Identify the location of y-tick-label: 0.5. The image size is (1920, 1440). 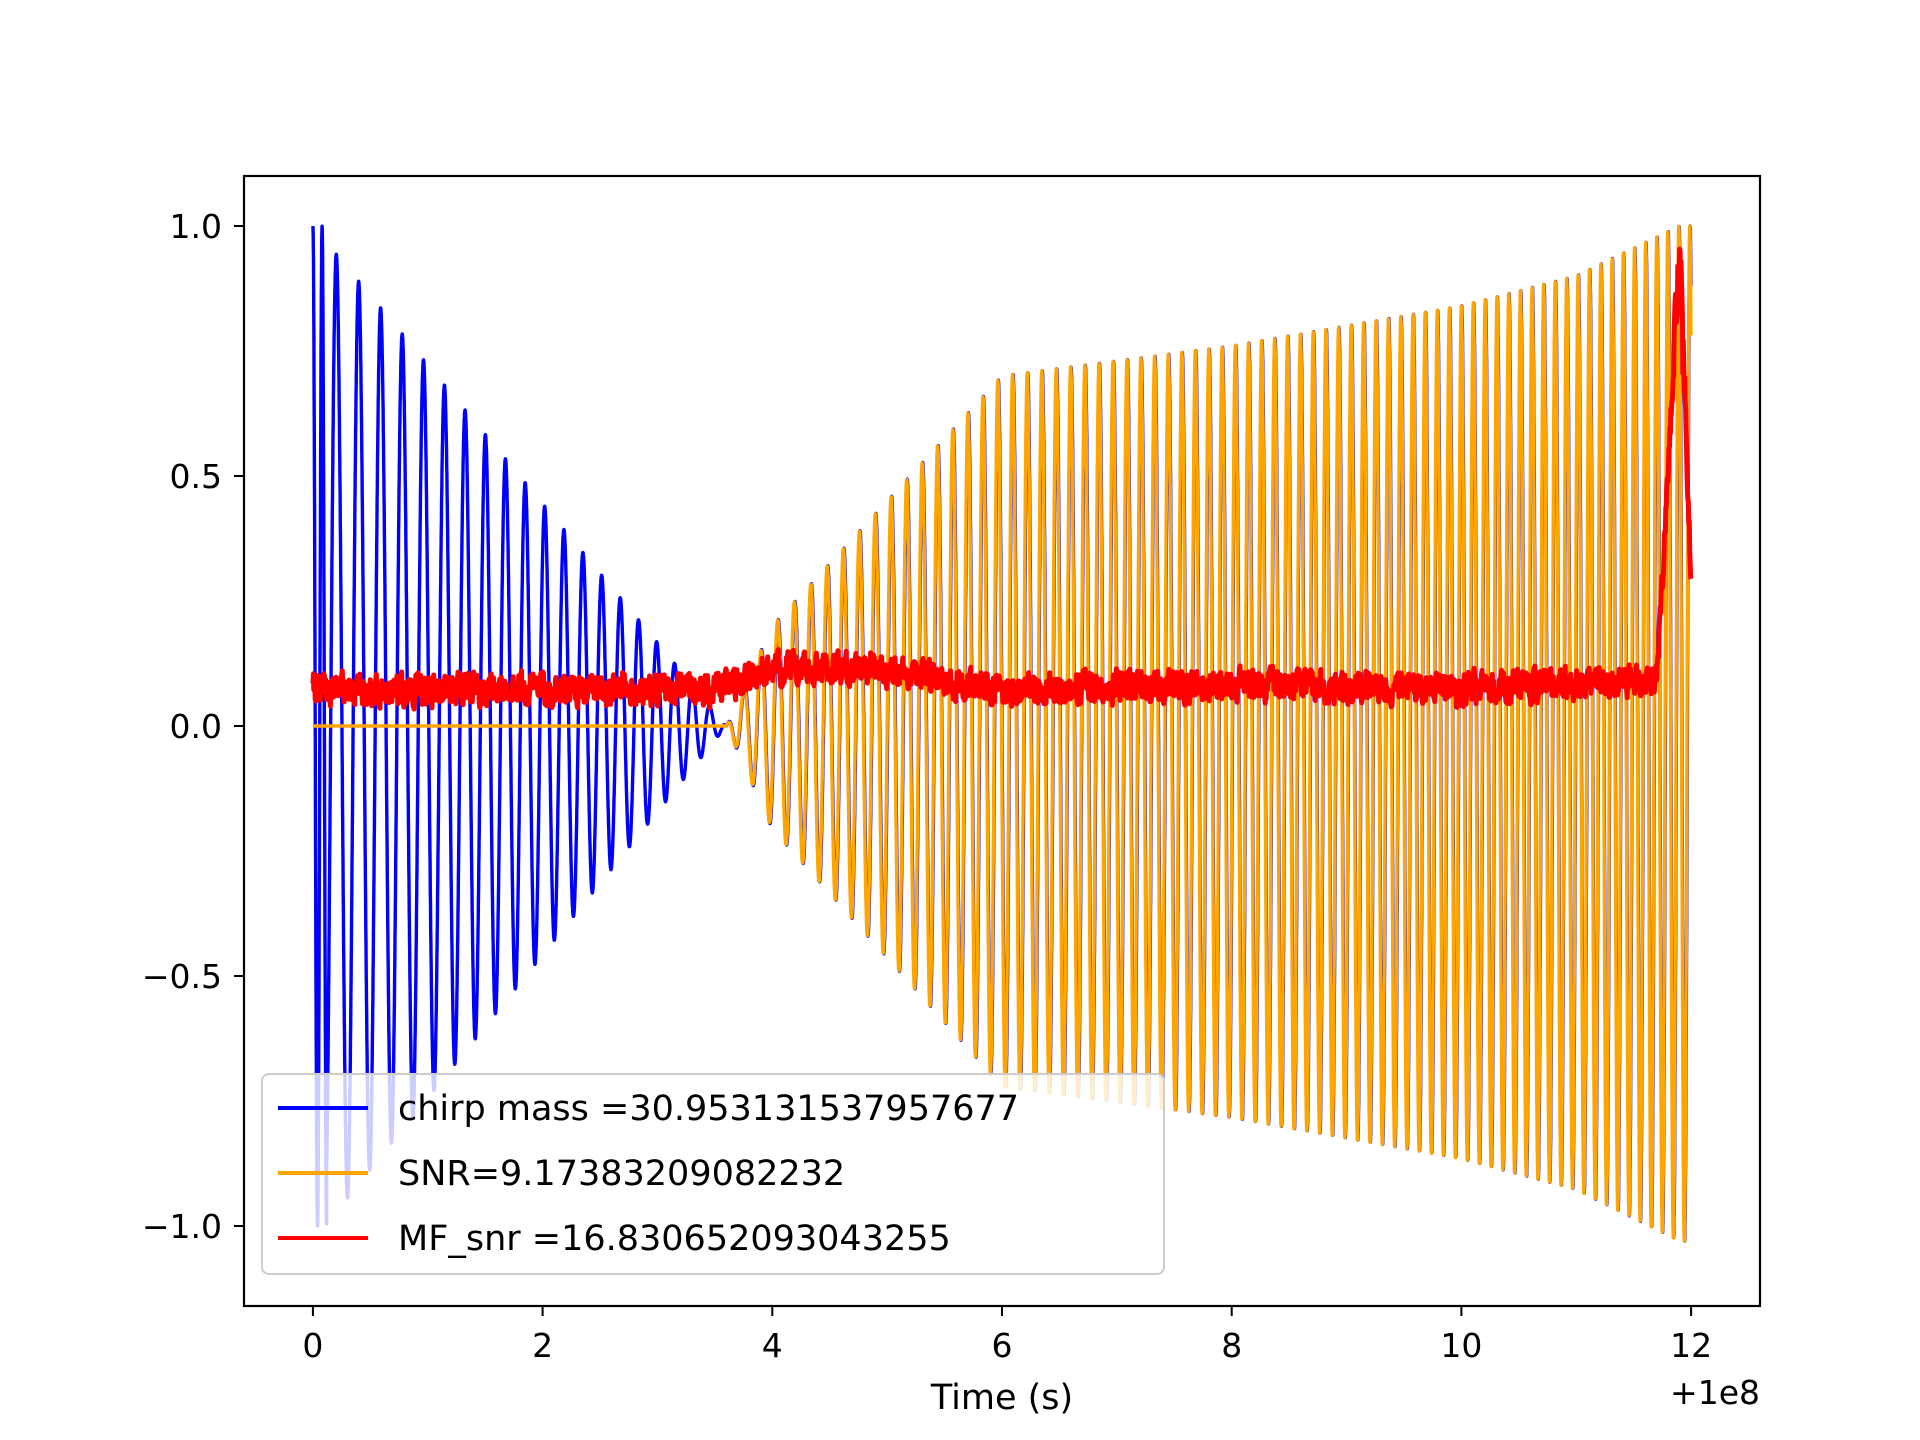
(196, 476).